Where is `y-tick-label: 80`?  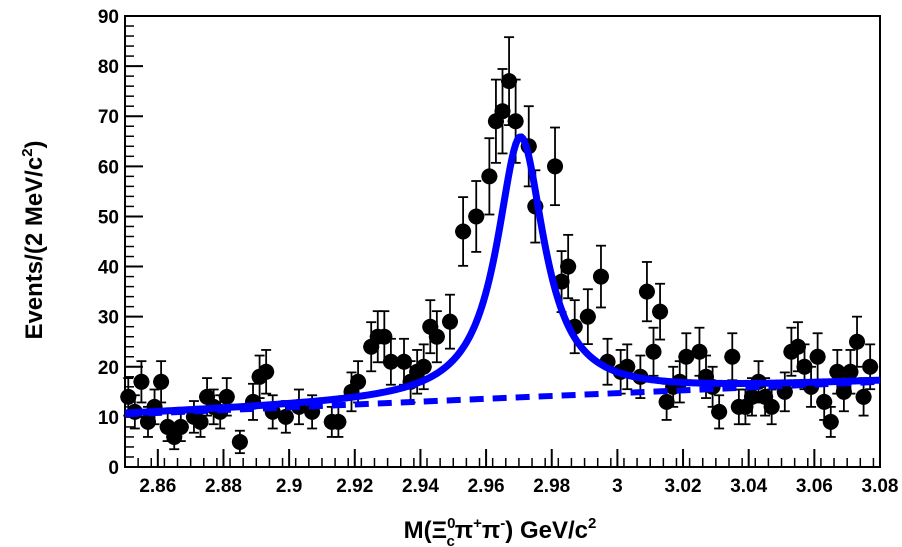 y-tick-label: 80 is located at coordinates (108, 67).